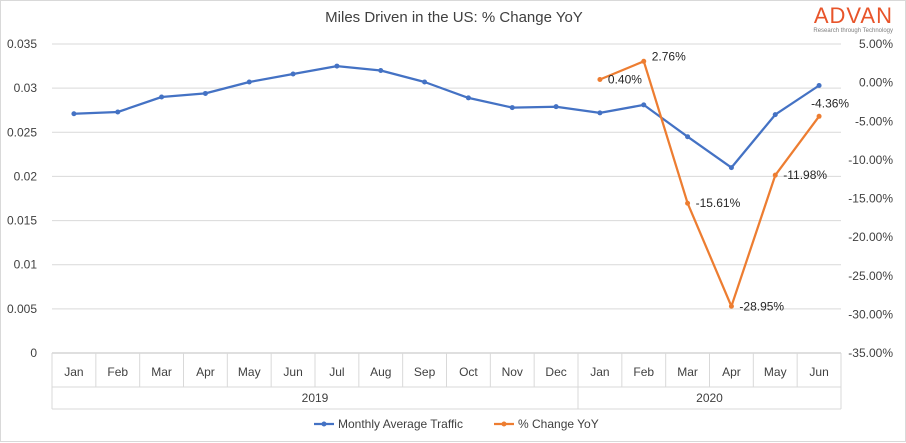 Image resolution: width=906 pixels, height=443 pixels. Describe the element at coordinates (718, 203) in the screenshot. I see `data-label: -15.61%` at that location.